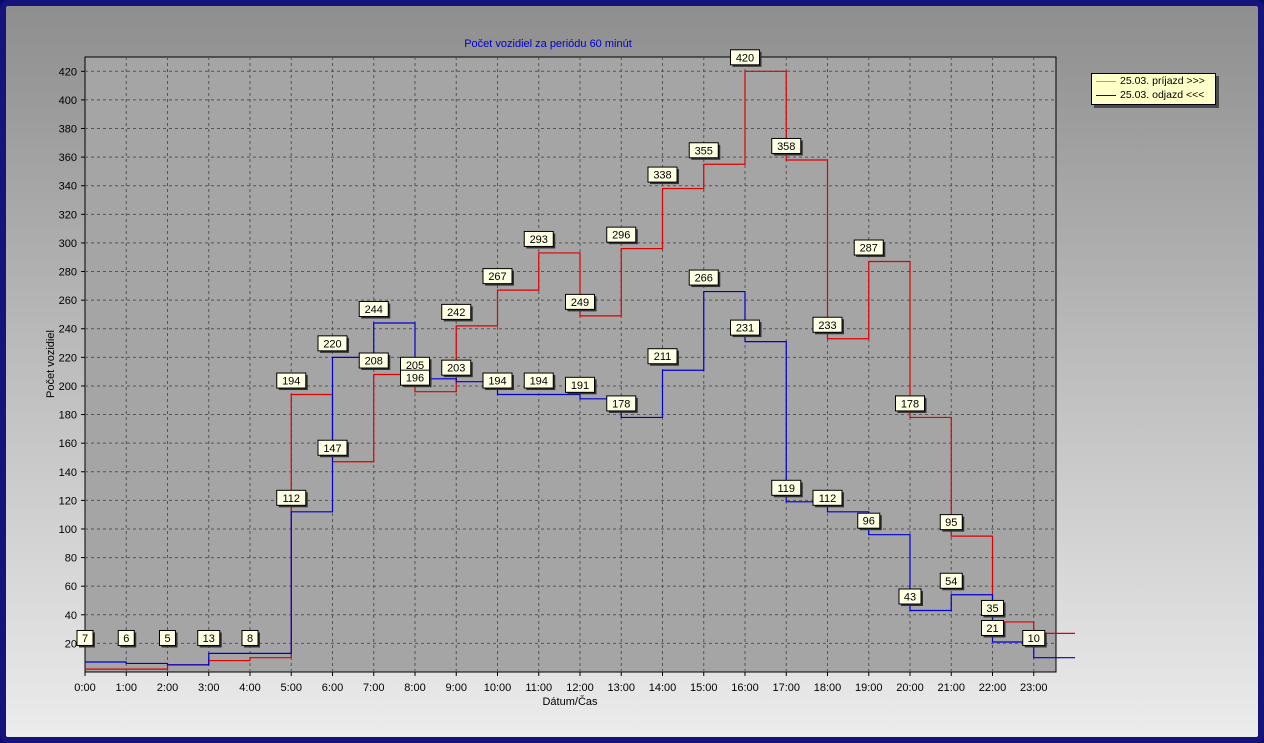 The width and height of the screenshot is (1264, 743). What do you see at coordinates (68, 358) in the screenshot?
I see `y-tick-label: 220` at bounding box center [68, 358].